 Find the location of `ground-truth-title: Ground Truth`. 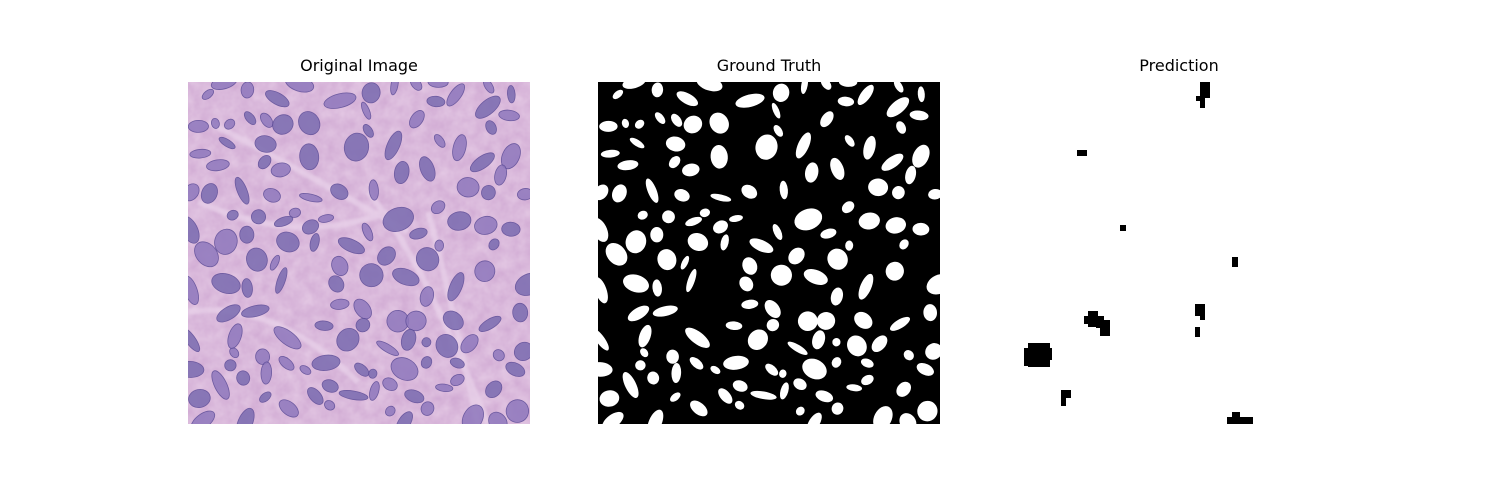

ground-truth-title: Ground Truth is located at coordinates (769, 65).